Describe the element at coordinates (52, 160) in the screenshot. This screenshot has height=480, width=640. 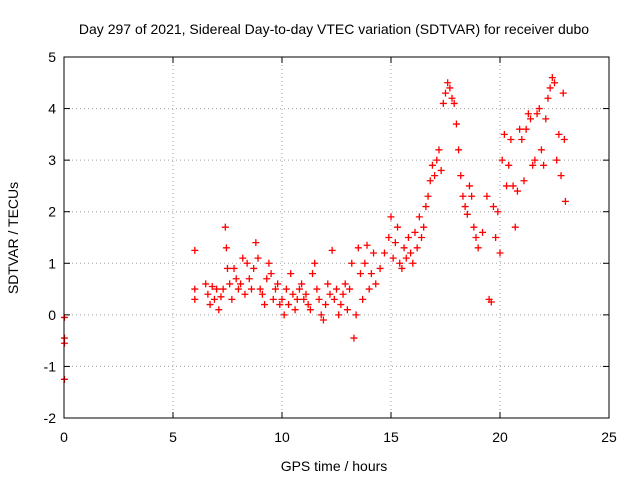
I see `y-tick-label: 3` at that location.